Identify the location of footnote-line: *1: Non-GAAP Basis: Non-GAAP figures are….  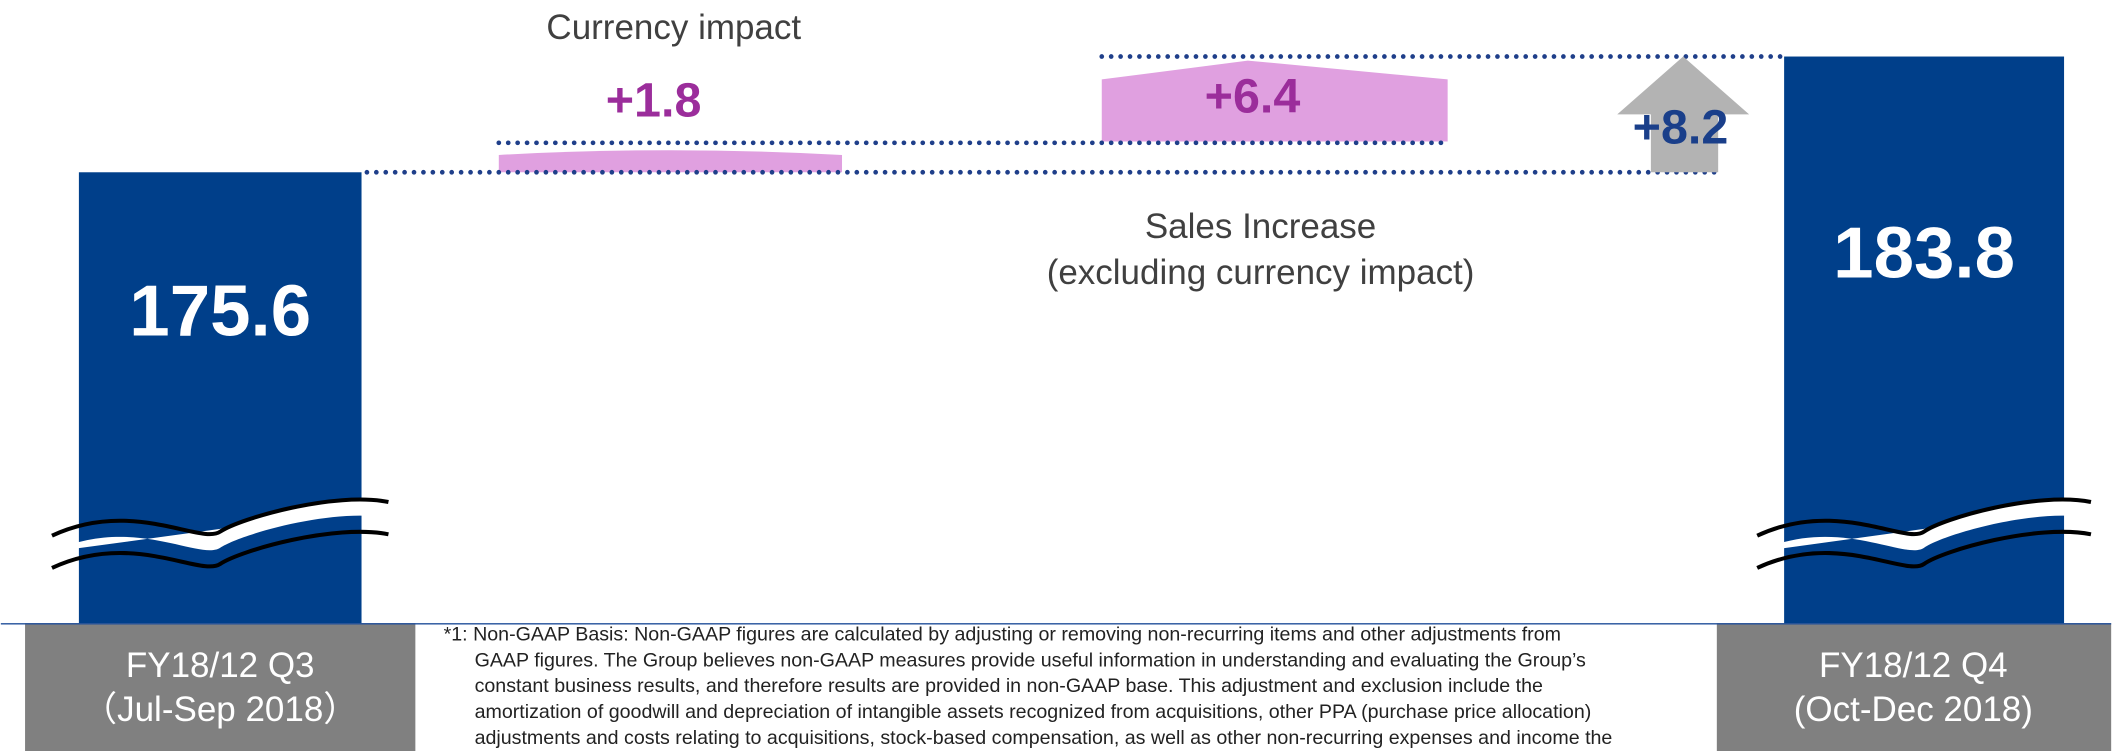
(1002, 634).